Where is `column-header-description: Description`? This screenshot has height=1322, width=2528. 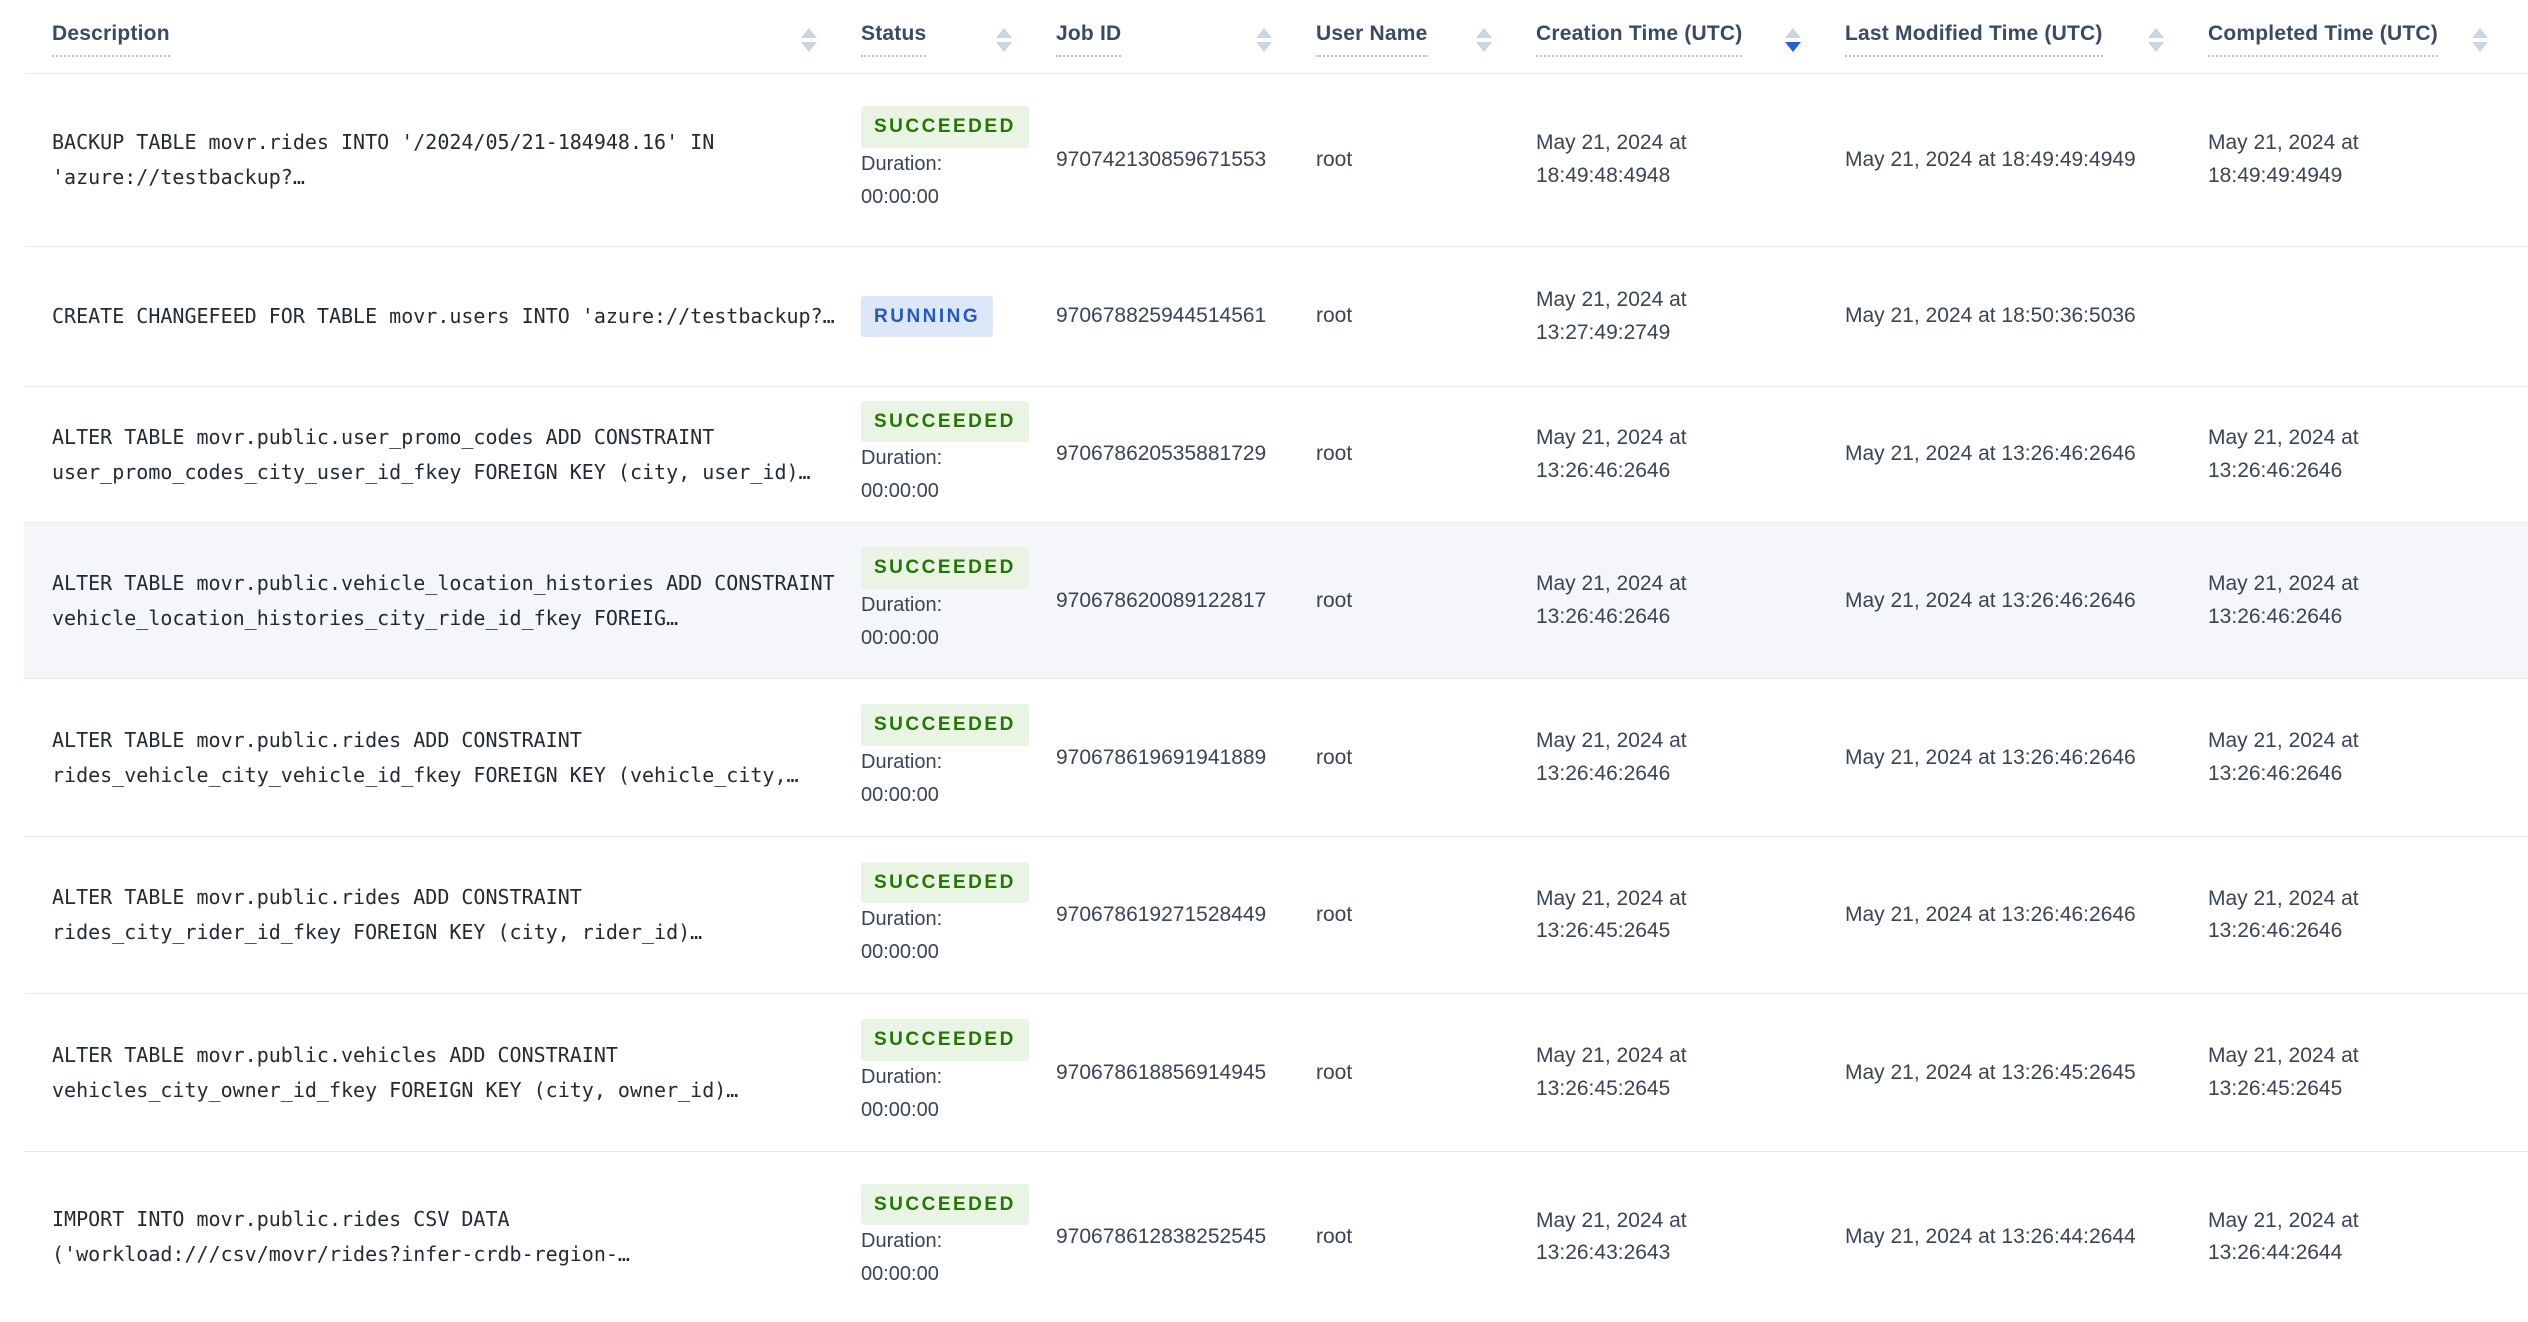 column-header-description: Description is located at coordinates (440, 39).